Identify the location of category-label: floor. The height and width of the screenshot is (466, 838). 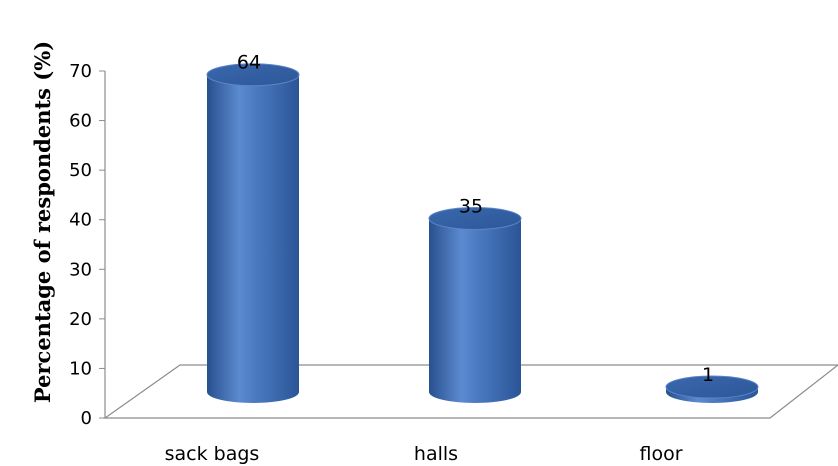
(660, 454).